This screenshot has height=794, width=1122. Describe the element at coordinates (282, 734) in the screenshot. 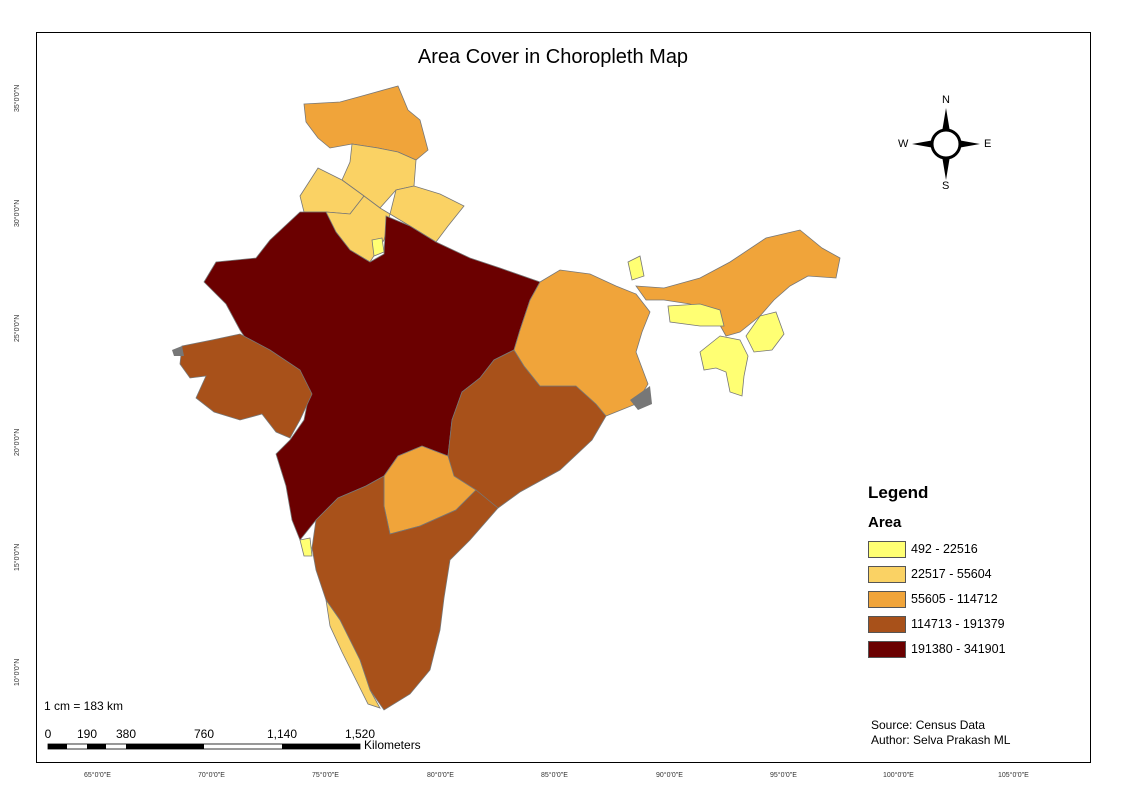

I see `scale-label: 1,140` at that location.